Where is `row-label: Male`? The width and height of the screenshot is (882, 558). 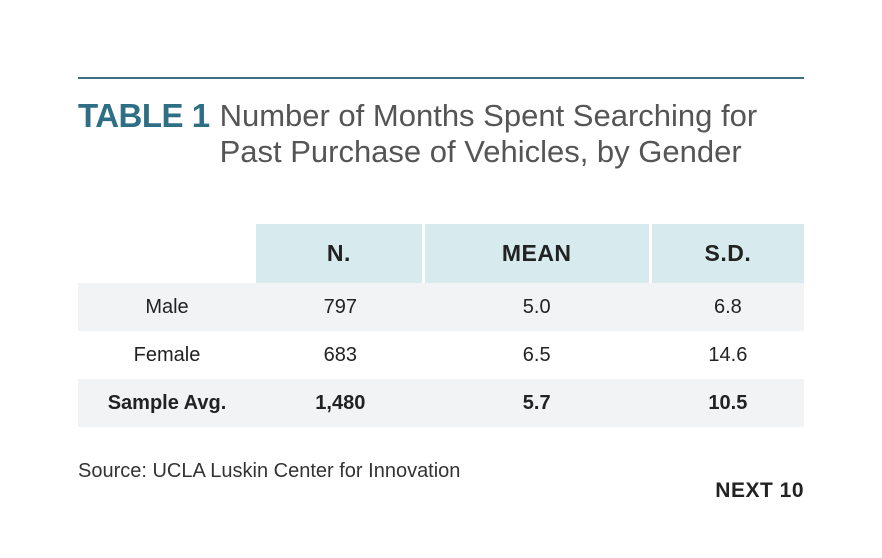 row-label: Male is located at coordinates (167, 307).